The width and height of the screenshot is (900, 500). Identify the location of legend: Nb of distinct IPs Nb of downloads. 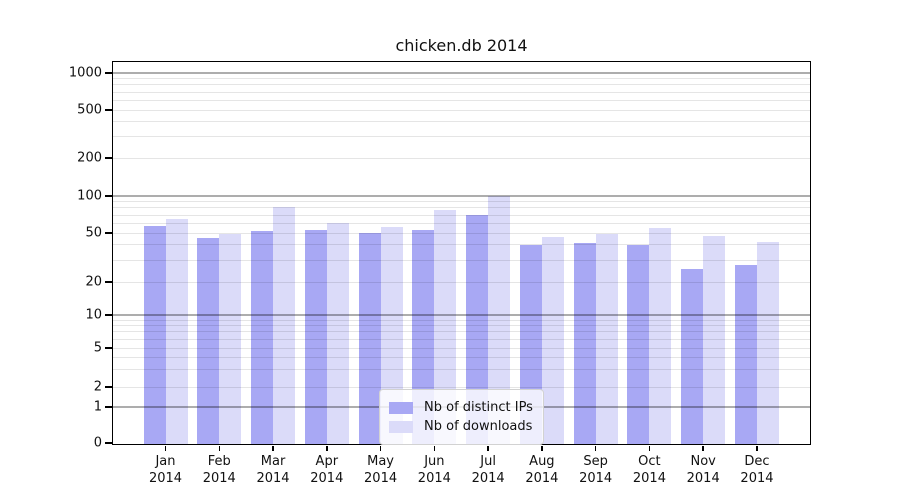
(461, 417).